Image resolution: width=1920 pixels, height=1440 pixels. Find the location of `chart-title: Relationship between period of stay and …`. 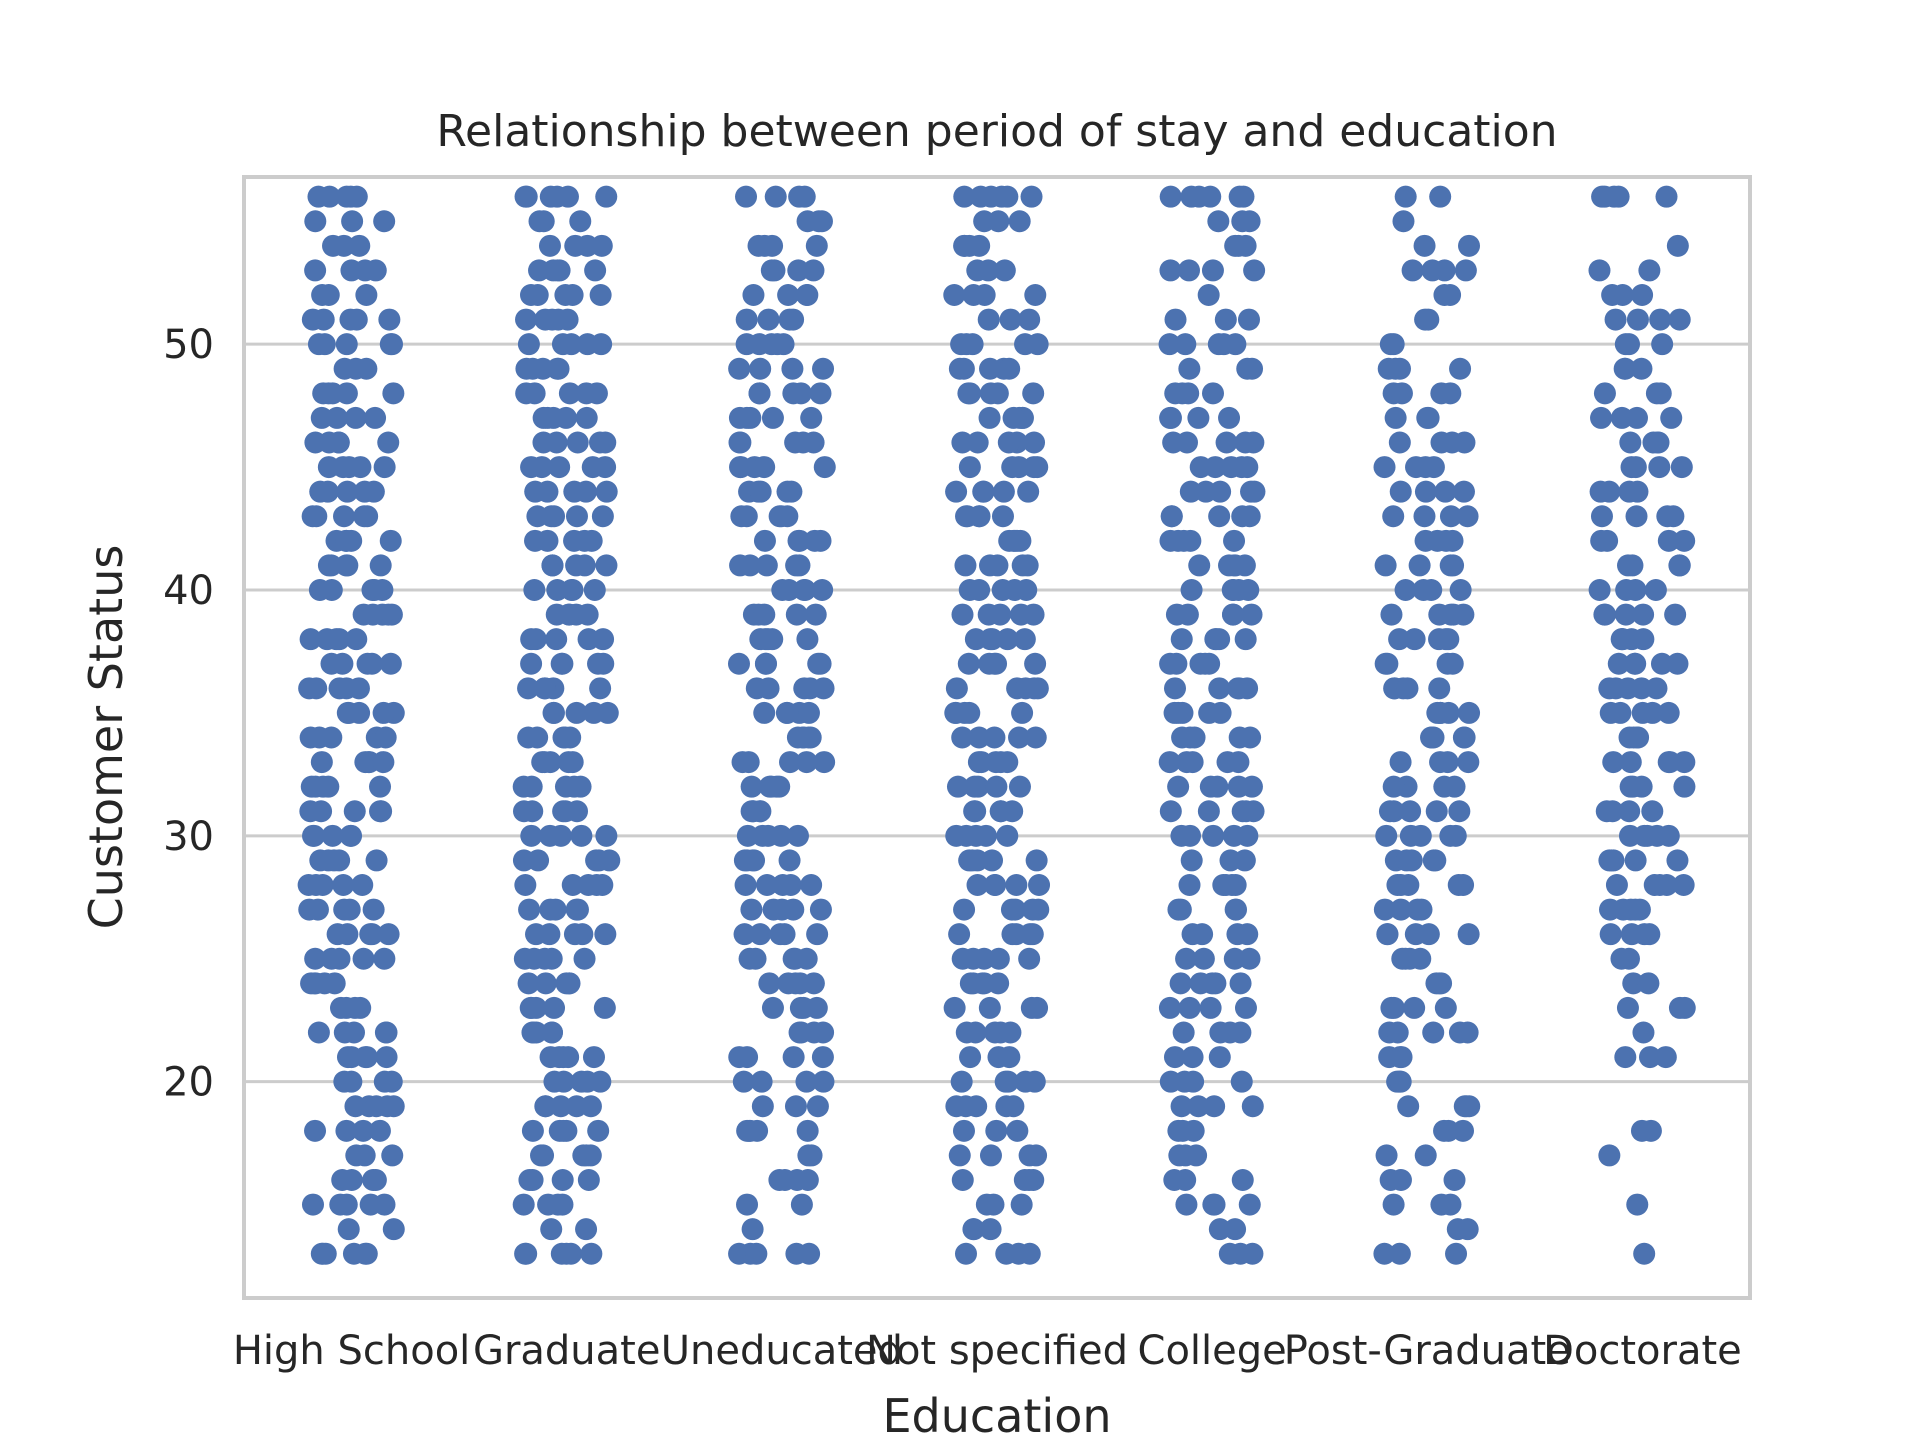

chart-title: Relationship between period of stay and … is located at coordinates (996, 131).